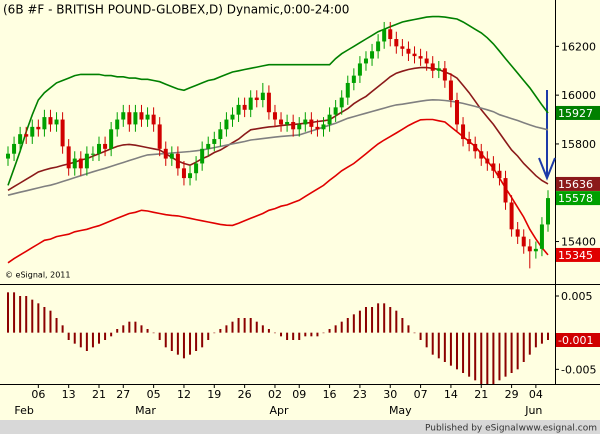 Image resolution: width=600 pixels, height=438 pixels. What do you see at coordinates (578, 95) in the screenshot?
I see `y-tick-label: 16000` at bounding box center [578, 95].